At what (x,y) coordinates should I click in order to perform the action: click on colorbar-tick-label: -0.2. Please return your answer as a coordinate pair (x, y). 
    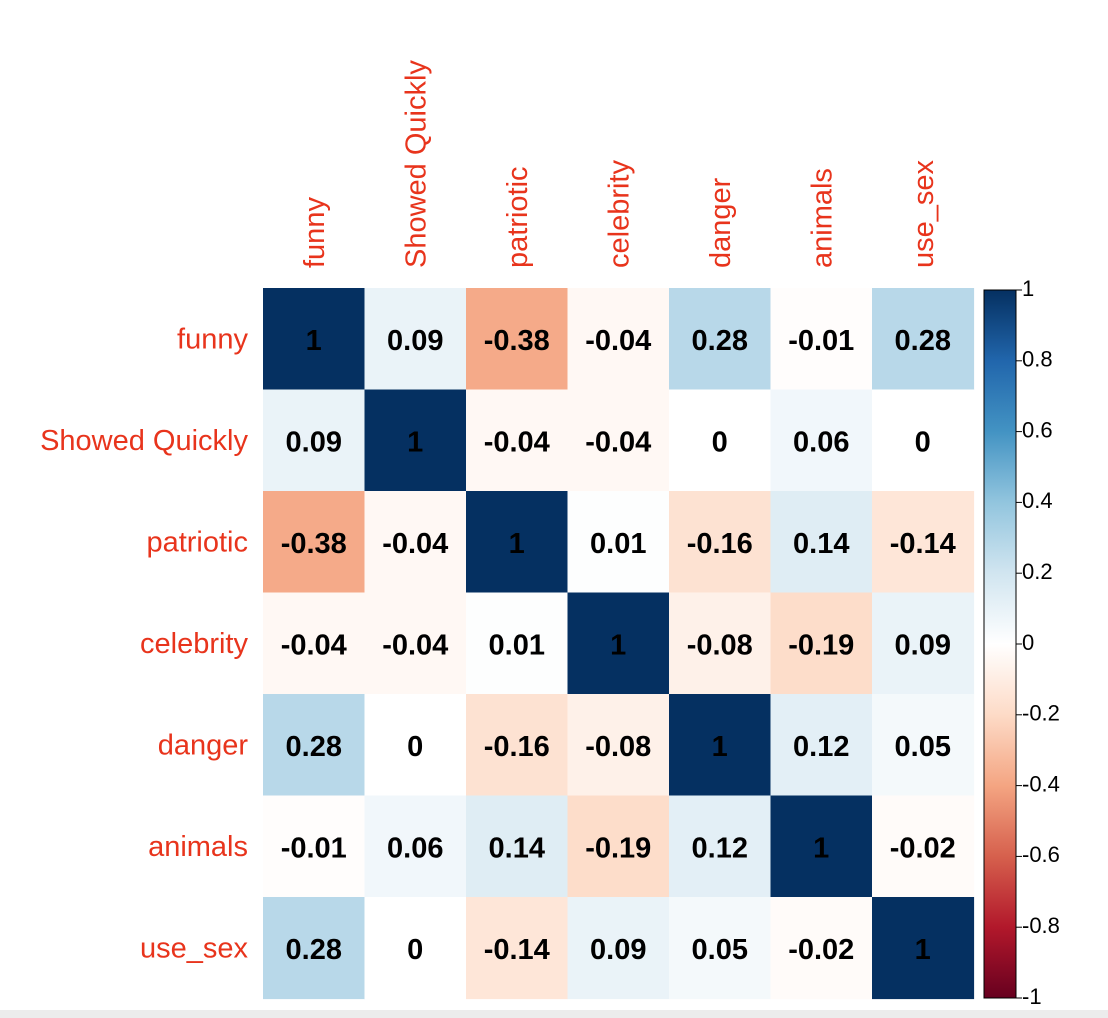
    Looking at the image, I should click on (1041, 713).